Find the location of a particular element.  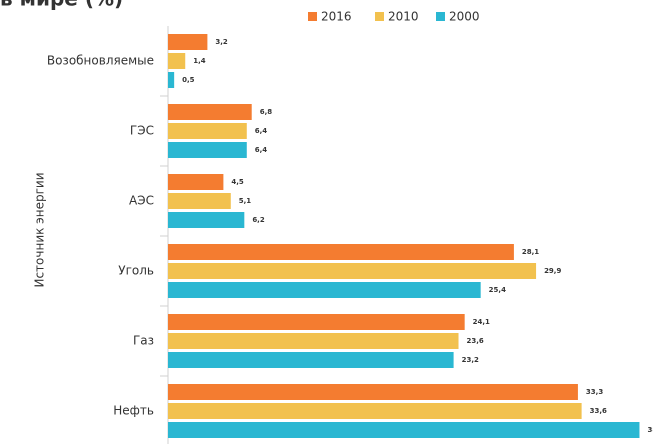

value-label: 24,1 is located at coordinates (481, 322).